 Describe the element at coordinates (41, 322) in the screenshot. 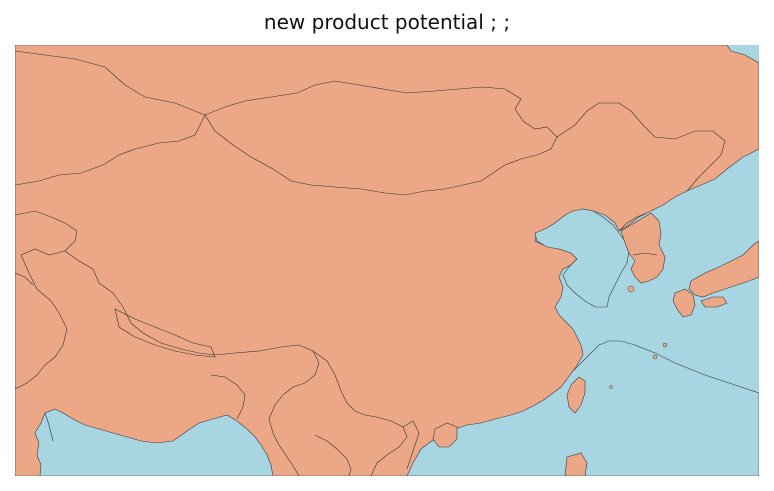

I see `border-pakistan-india` at that location.